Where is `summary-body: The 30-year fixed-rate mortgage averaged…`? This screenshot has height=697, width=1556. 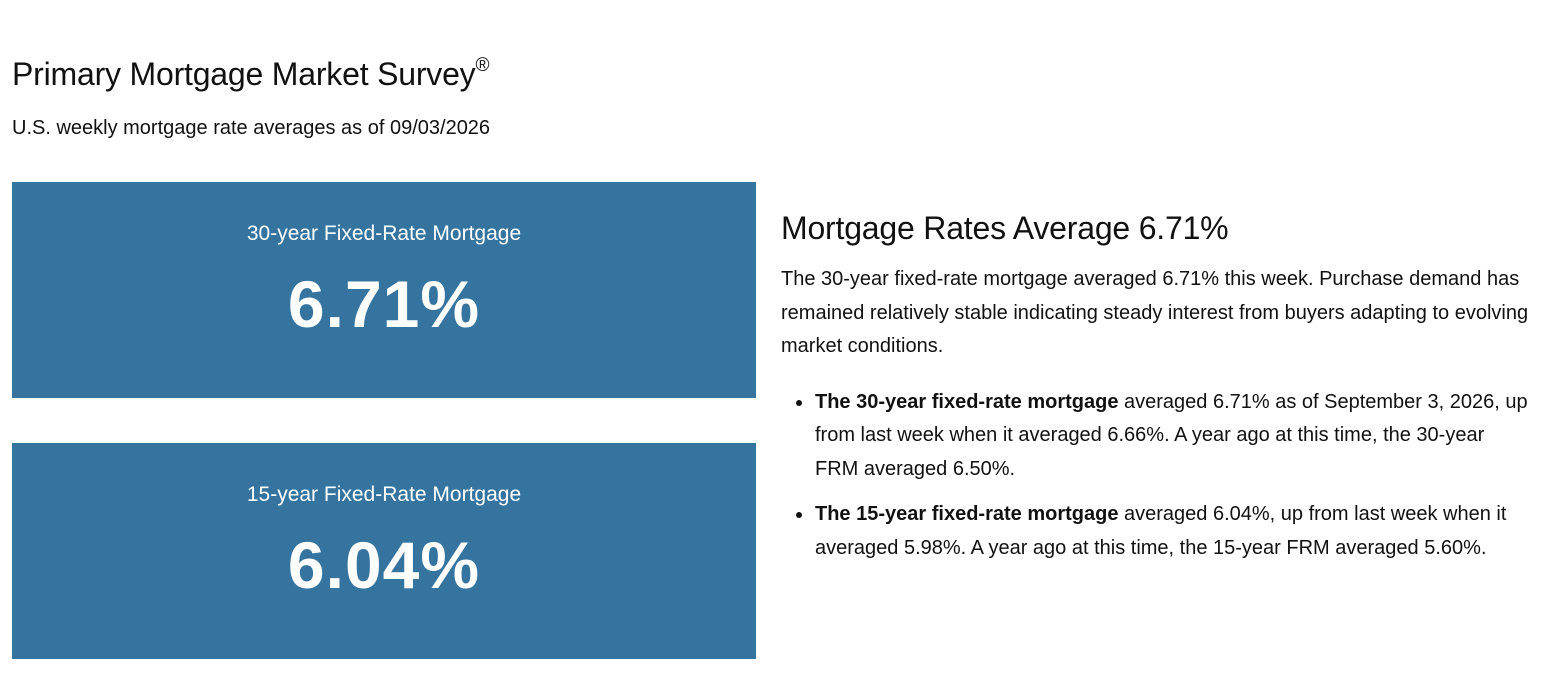
summary-body: The 30-year fixed-rate mortgage averaged… is located at coordinates (1155, 312).